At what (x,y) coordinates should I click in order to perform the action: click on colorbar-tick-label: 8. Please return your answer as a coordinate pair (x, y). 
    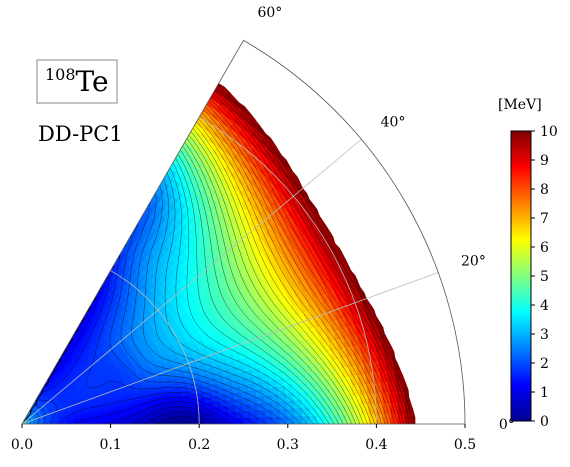
    Looking at the image, I should click on (544, 190).